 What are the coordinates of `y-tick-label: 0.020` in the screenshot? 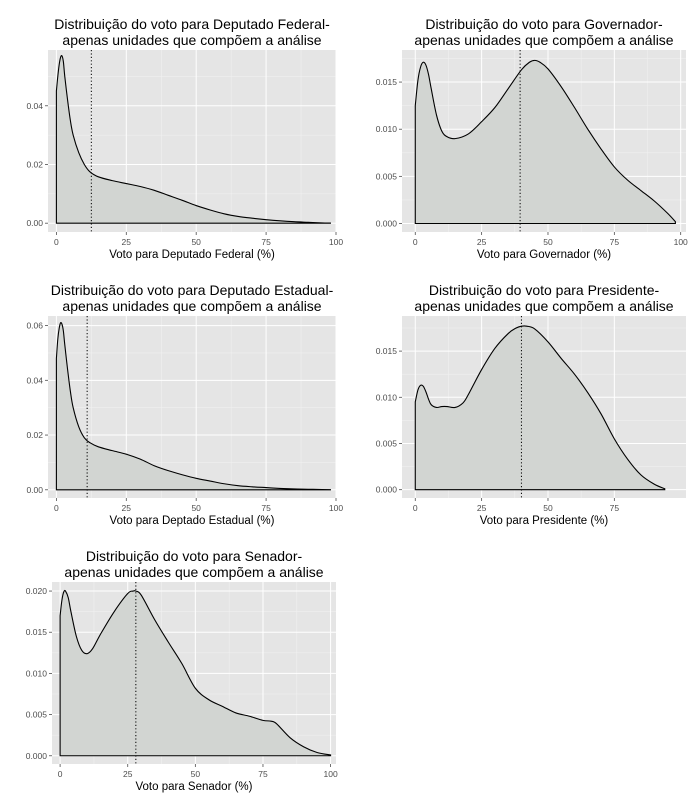 It's located at (37, 591).